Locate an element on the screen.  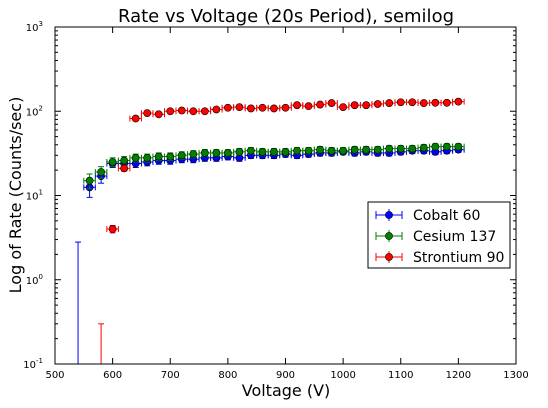
y-axis-label: Log of Rate (Counts/sec) is located at coordinates (15, 195).